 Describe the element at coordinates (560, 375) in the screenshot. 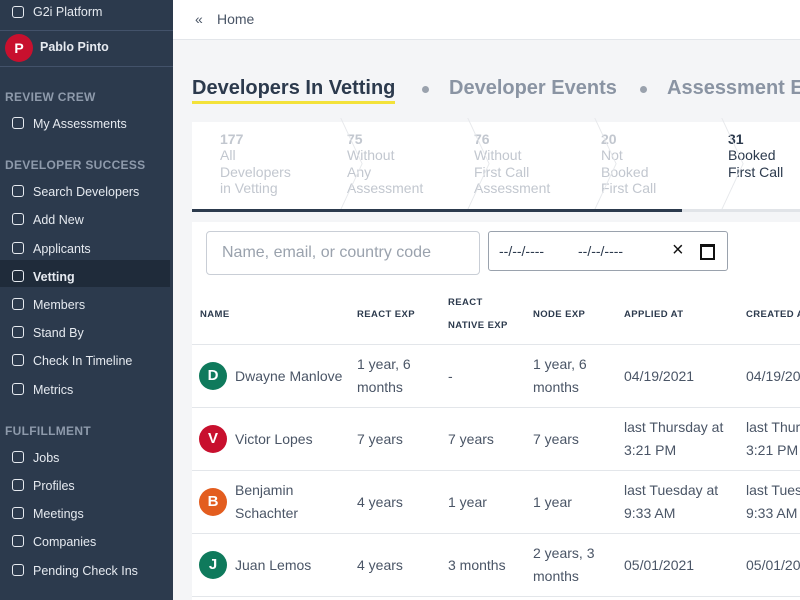

I see `table-cell: 1 year, 6 months` at that location.